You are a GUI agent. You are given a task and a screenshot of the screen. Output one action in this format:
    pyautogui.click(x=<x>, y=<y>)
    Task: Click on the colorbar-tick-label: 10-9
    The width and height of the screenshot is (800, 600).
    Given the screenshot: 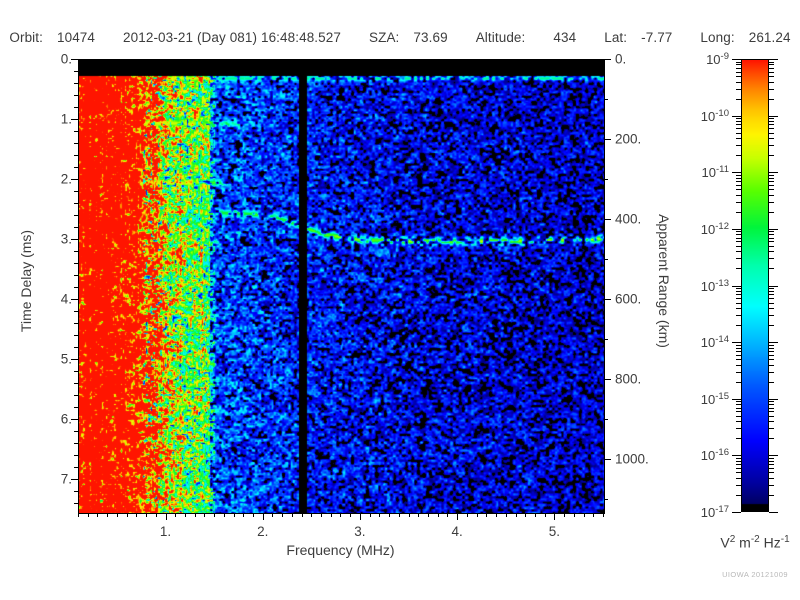 What is the action you would take?
    pyautogui.click(x=717, y=59)
    